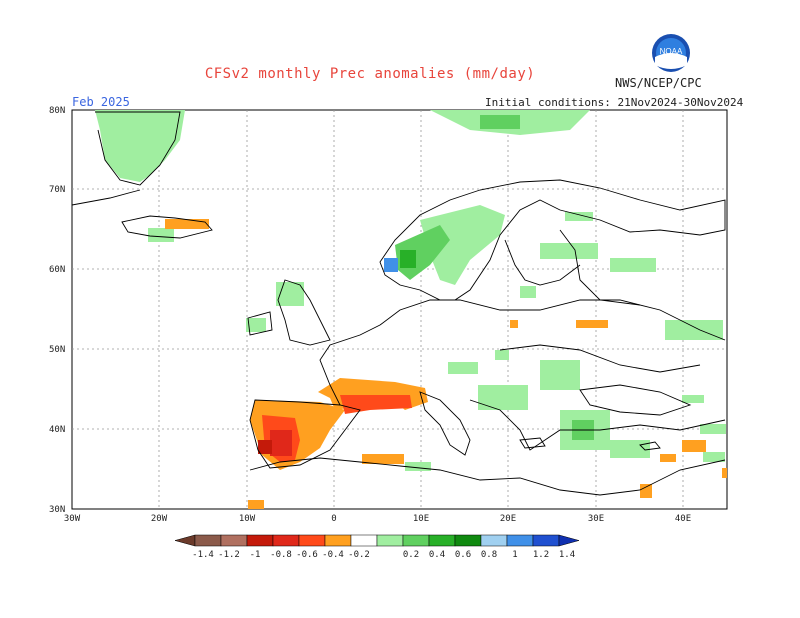 Image resolution: width=800 pixels, height=618 pixels. Describe the element at coordinates (255, 555) in the screenshot. I see `colorbar-label: -1` at that location.